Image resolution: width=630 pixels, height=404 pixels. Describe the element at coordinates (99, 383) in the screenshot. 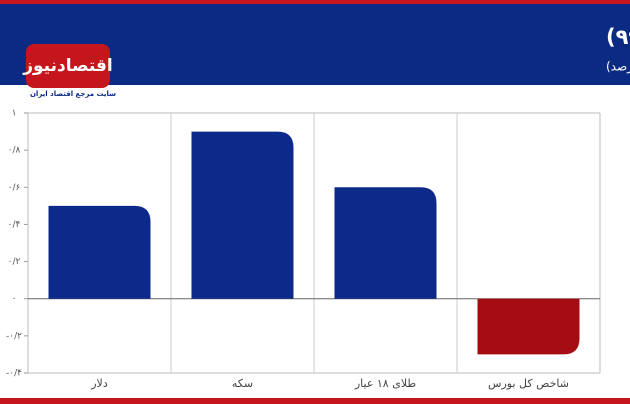

I see `x-tick-label: دلار` at that location.